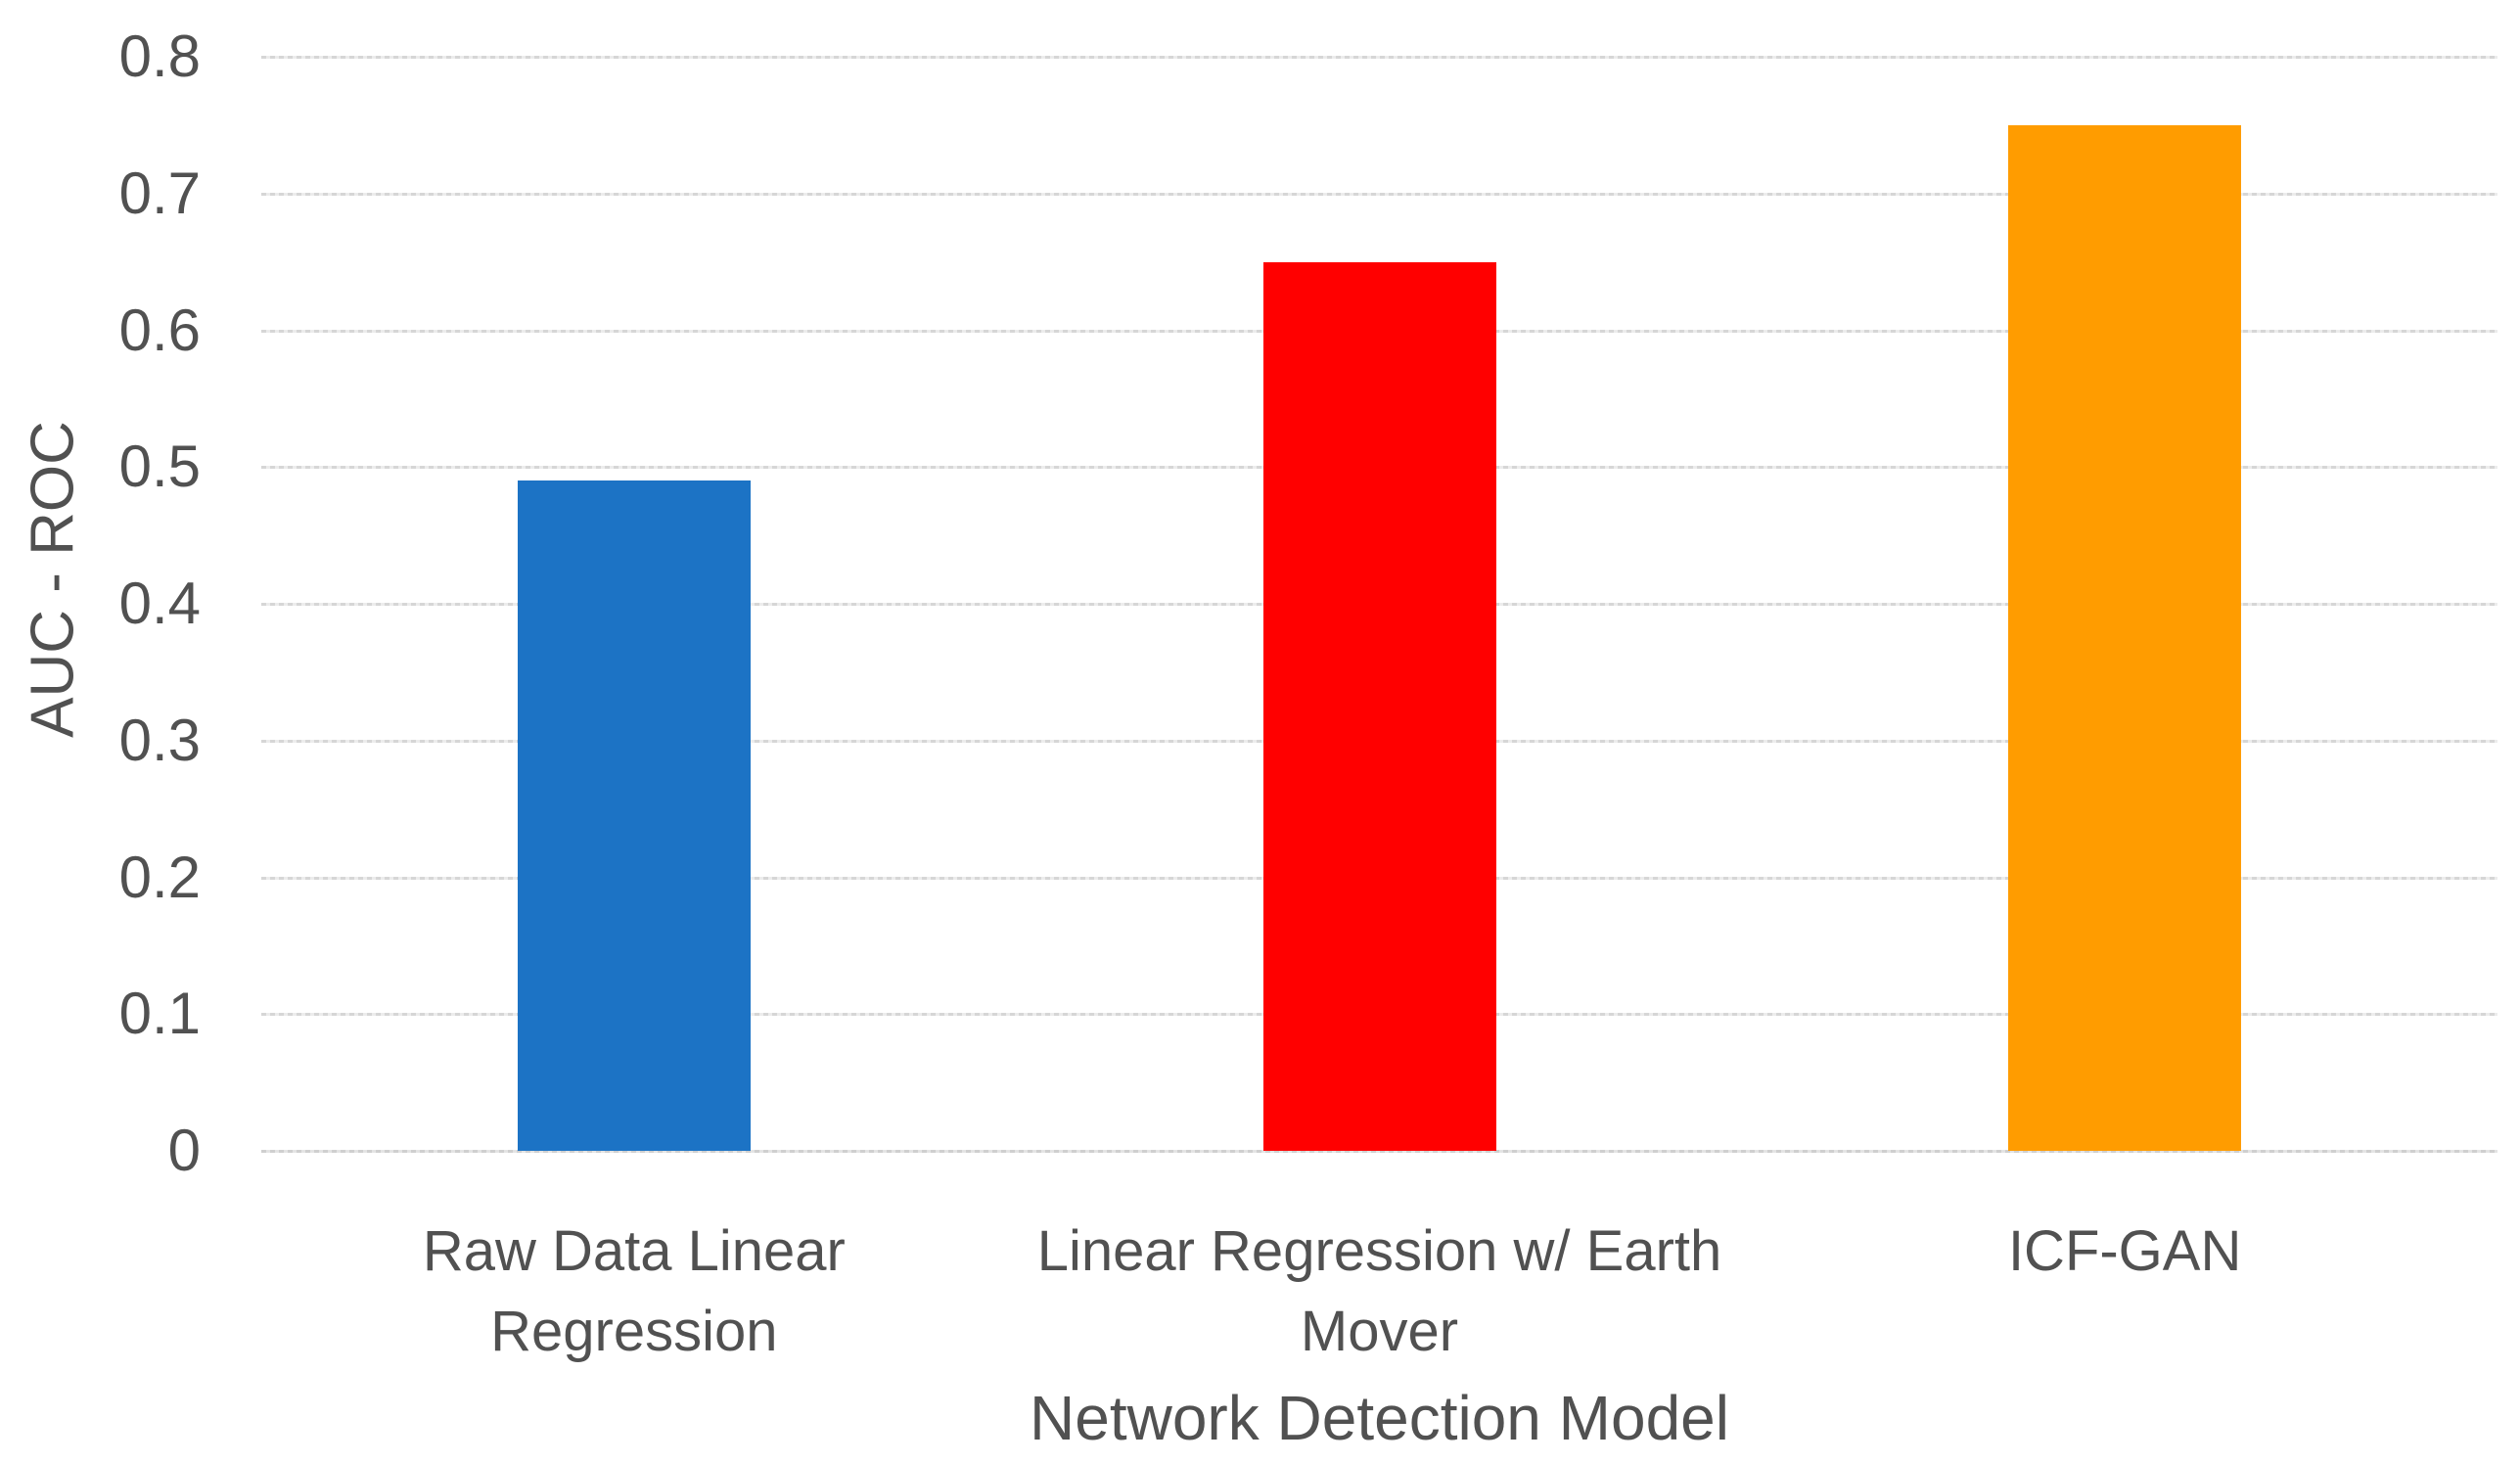  Describe the element at coordinates (1379, 1291) in the screenshot. I see `x-category-label-linear-regression-w-earth-mover: Linear Regression w/ Earth Mover` at that location.